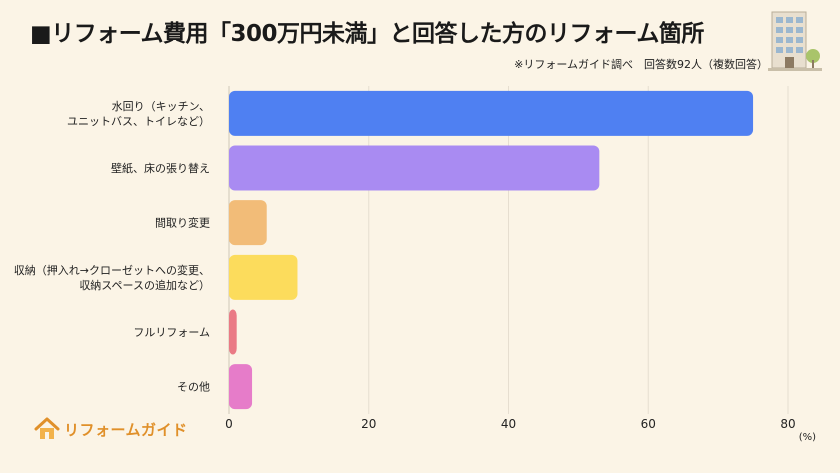  Describe the element at coordinates (182, 223) in the screenshot. I see `category-label: 間取り変更` at that location.